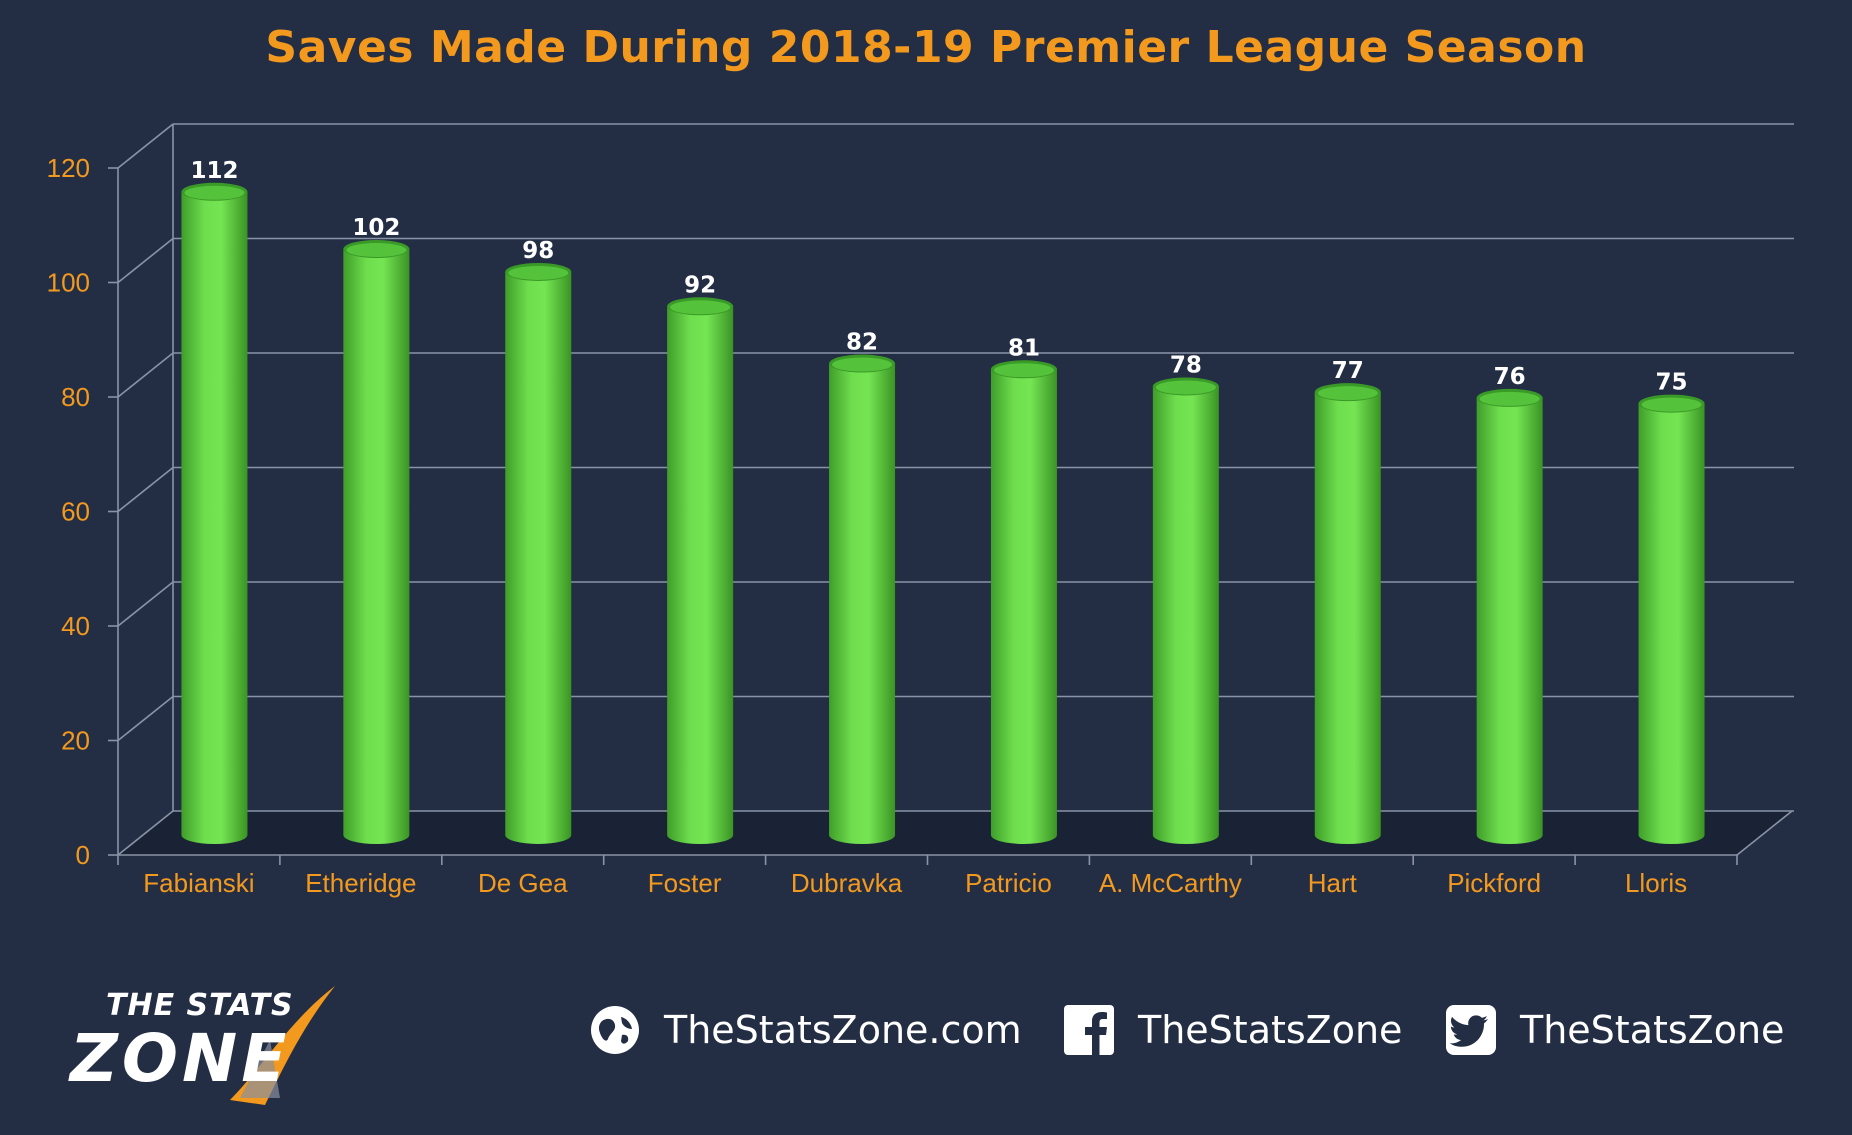  I want to click on x-tick-label: De Gea, so click(523, 883).